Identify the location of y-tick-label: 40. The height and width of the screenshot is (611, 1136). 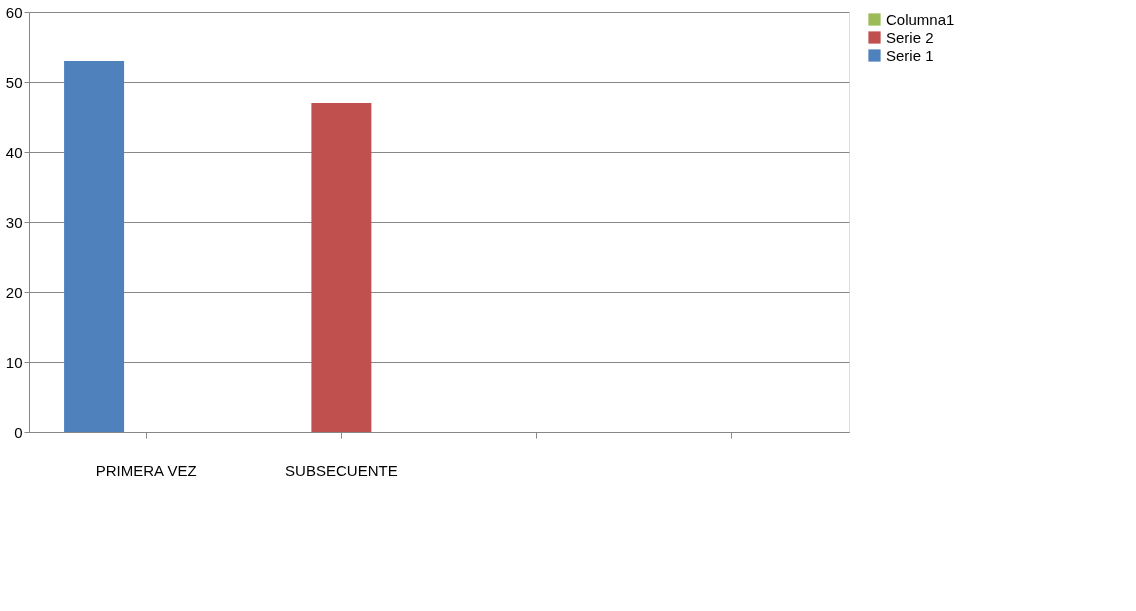
(14, 152).